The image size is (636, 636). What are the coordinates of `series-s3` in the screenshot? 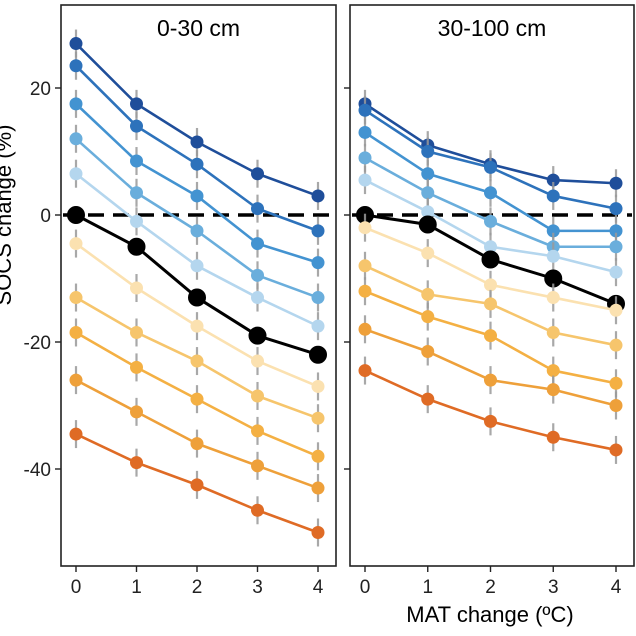 It's located at (197, 183).